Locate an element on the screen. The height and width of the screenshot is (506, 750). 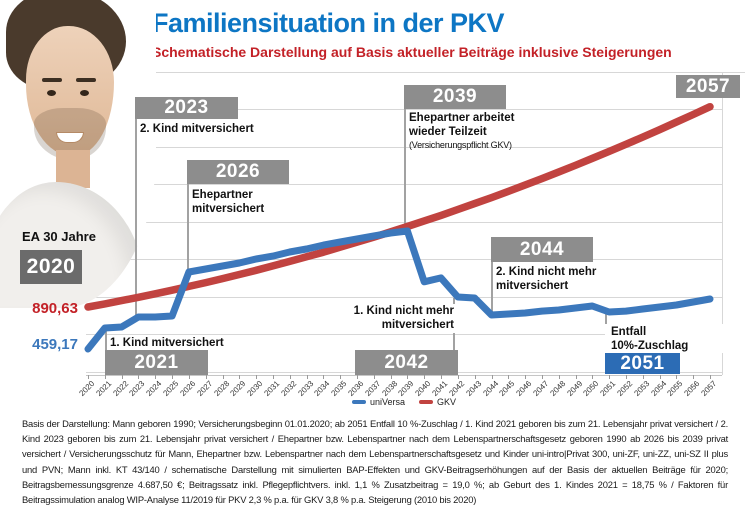
milestone-label-2026: Ehepartner mitversichert is located at coordinates (228, 202).